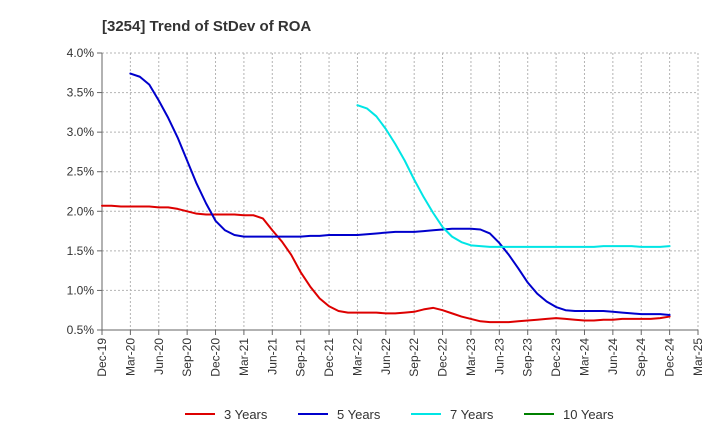 The height and width of the screenshot is (440, 720). What do you see at coordinates (641, 357) in the screenshot?
I see `x-tick-label: Sep-24` at bounding box center [641, 357].